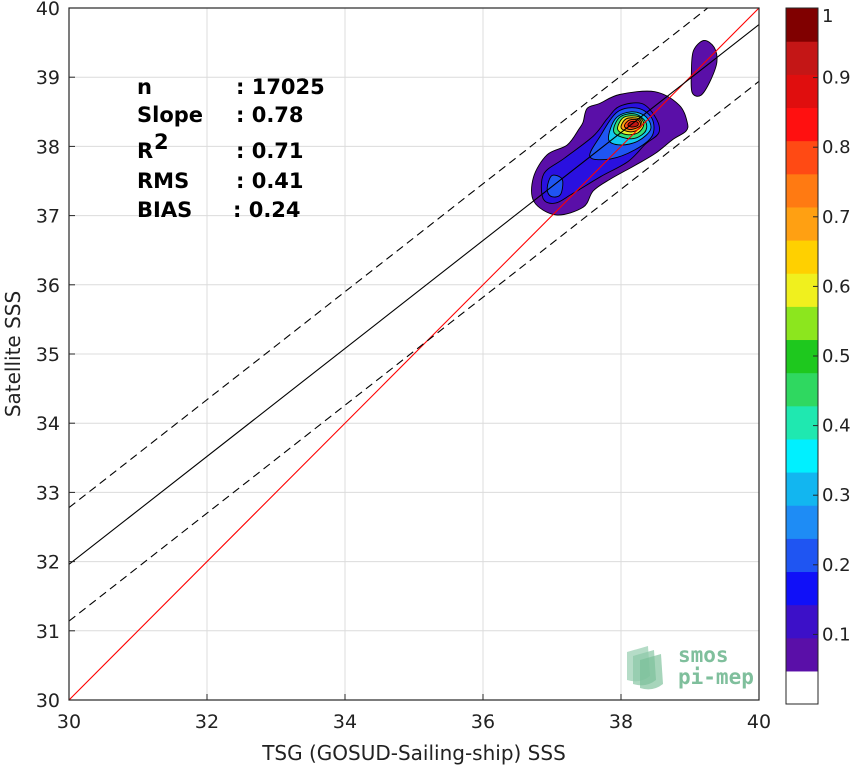 The image size is (855, 767). I want to click on density-contour-0.2, so click(555, 186).